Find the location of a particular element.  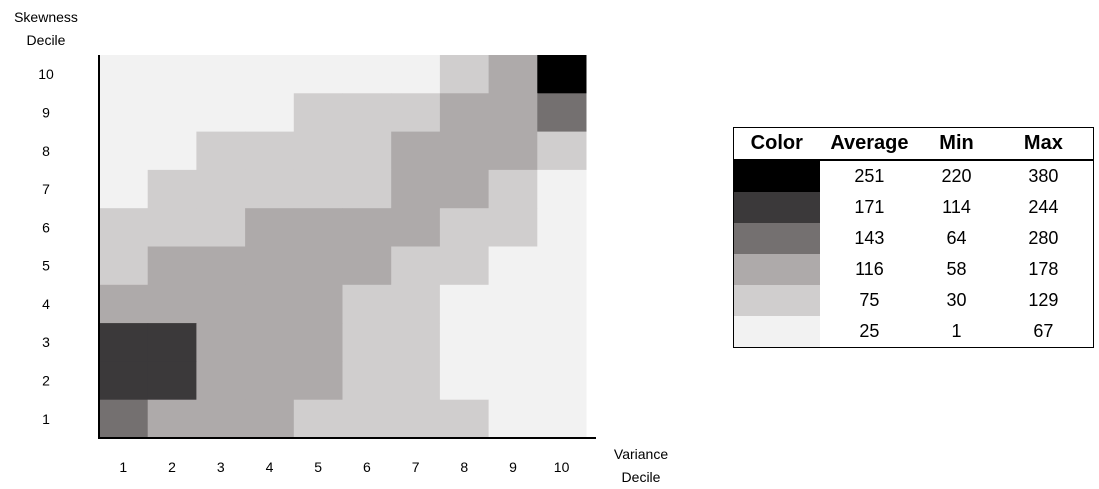

heatmap-cell-s10-v2 is located at coordinates (172, 74).